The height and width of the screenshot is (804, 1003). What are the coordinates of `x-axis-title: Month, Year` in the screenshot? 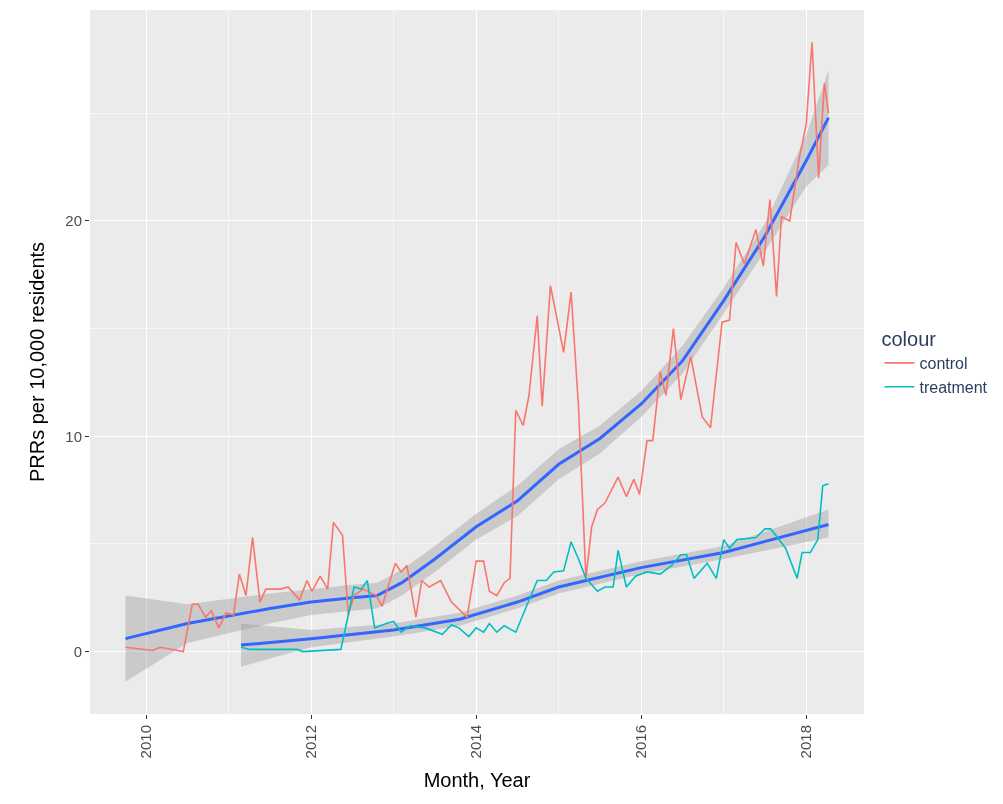 It's located at (477, 779).